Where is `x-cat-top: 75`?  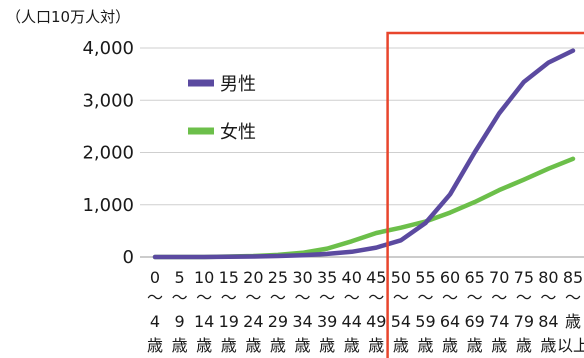
x-cat-top: 75 is located at coordinates (524, 277).